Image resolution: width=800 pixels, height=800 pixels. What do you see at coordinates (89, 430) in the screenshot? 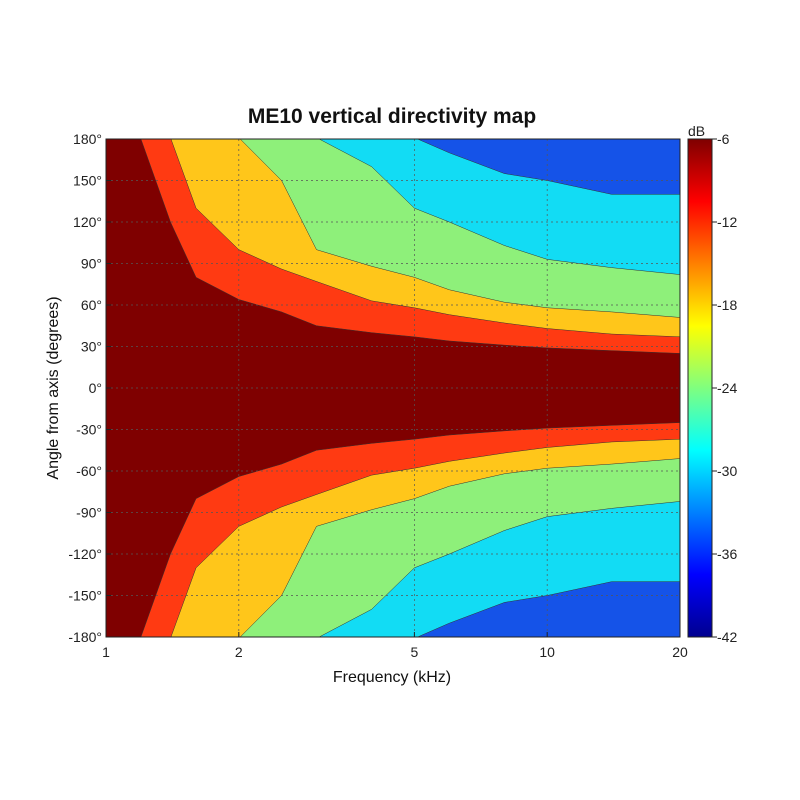
I see `y-tick-label: -30°` at bounding box center [89, 430].